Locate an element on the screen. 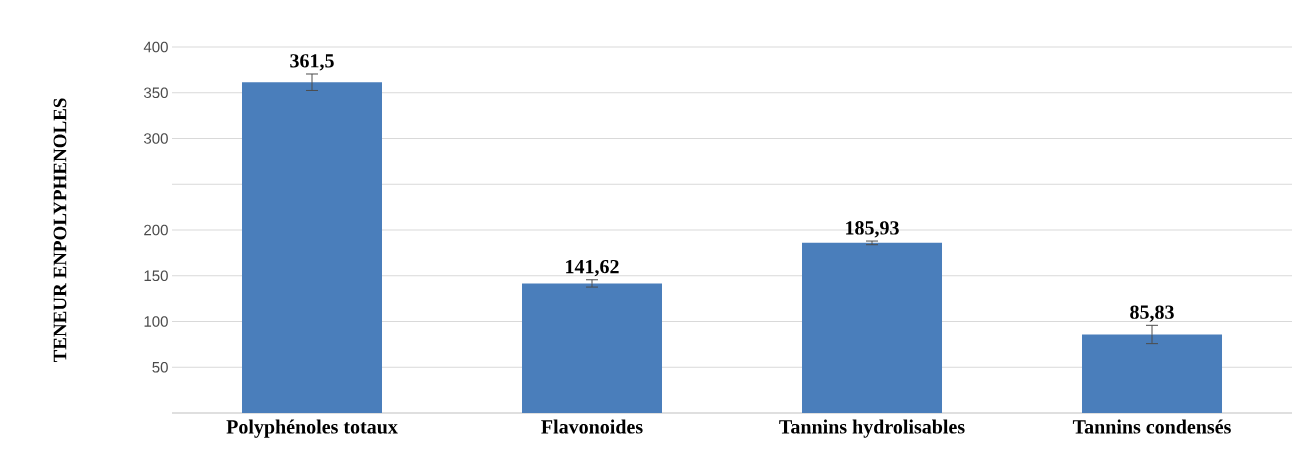  y-tick-label: 150 is located at coordinates (156, 276).